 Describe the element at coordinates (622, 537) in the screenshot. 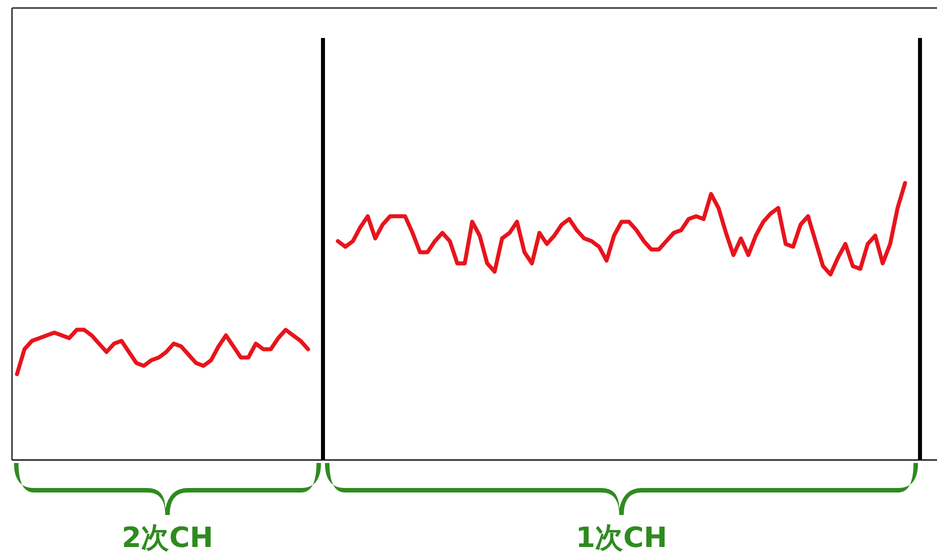

I see `text: 1次CH` at that location.